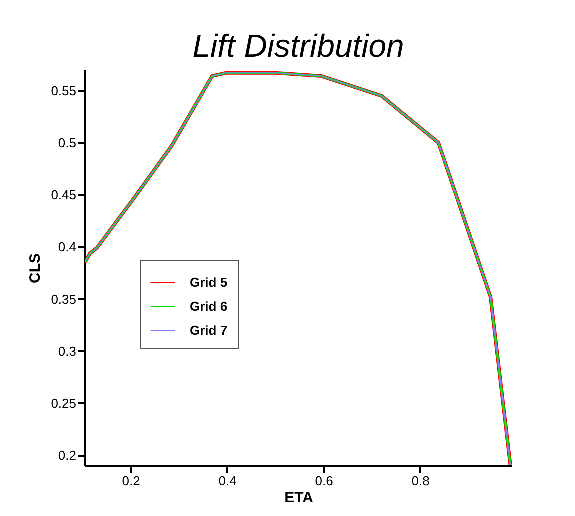 This screenshot has height=516, width=575. I want to click on y-tick-label: 0.35, so click(63, 299).